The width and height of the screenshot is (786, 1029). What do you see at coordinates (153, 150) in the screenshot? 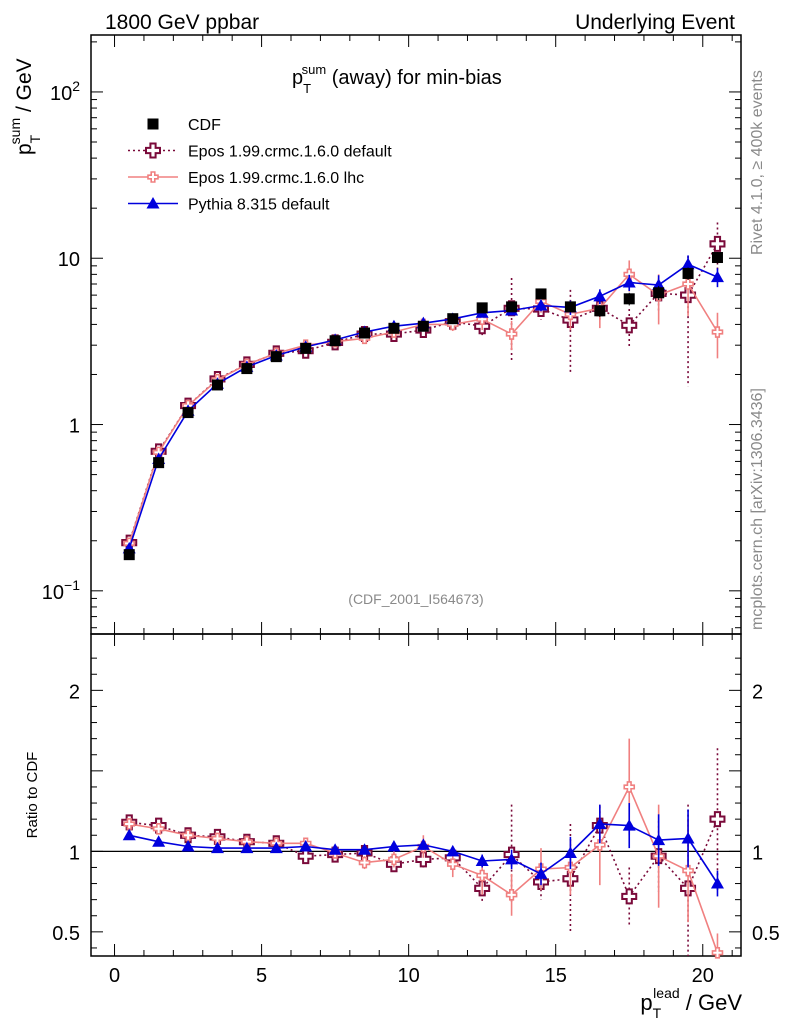
I see `legend-marker-epos_default` at bounding box center [153, 150].